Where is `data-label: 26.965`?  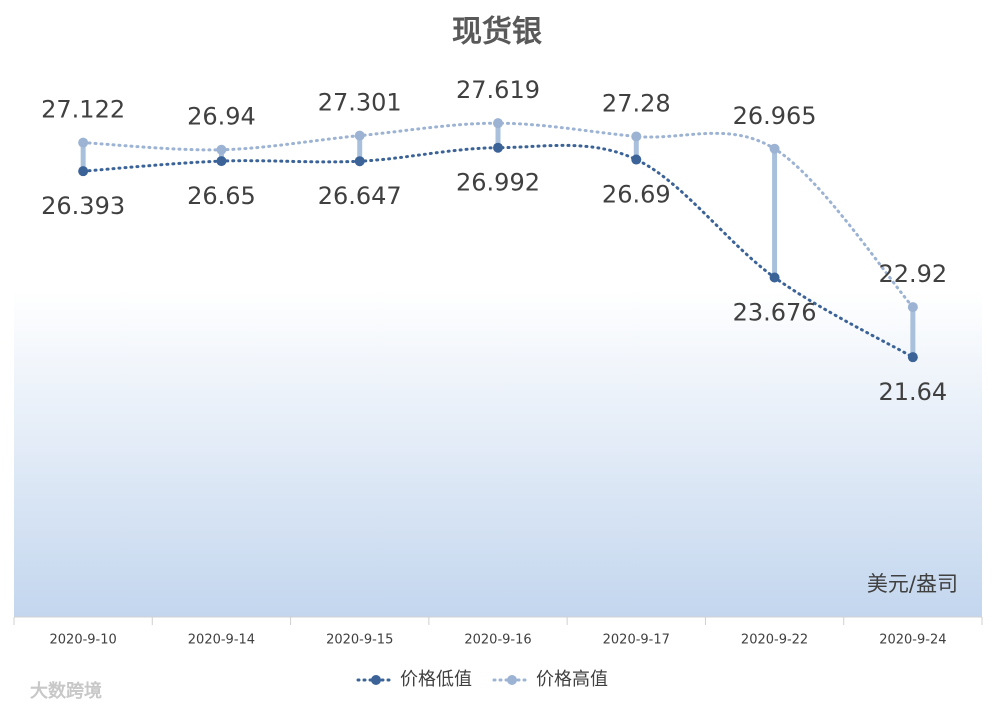
data-label: 26.965 is located at coordinates (775, 116).